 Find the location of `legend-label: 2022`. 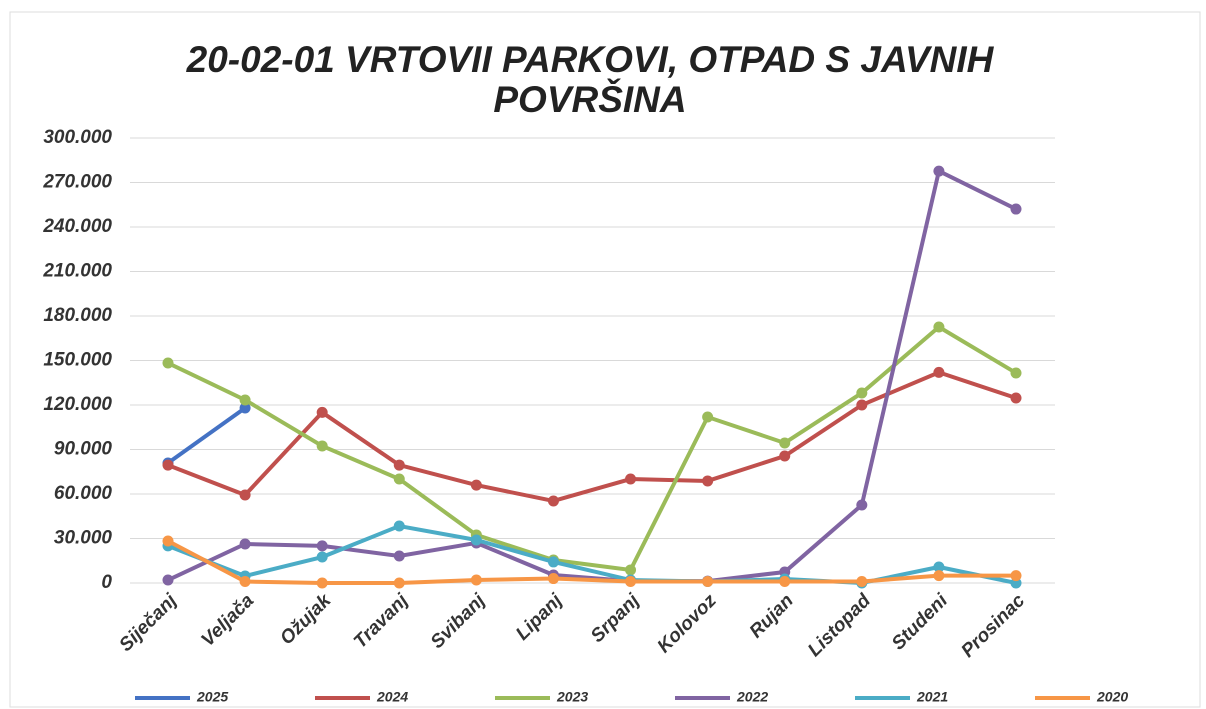

legend-label: 2022 is located at coordinates (752, 697).